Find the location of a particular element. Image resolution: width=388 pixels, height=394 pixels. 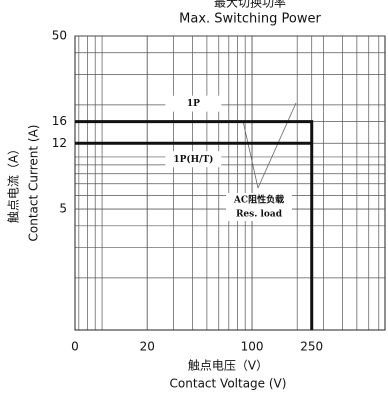

y-tick-label: 50 is located at coordinates (59, 36).